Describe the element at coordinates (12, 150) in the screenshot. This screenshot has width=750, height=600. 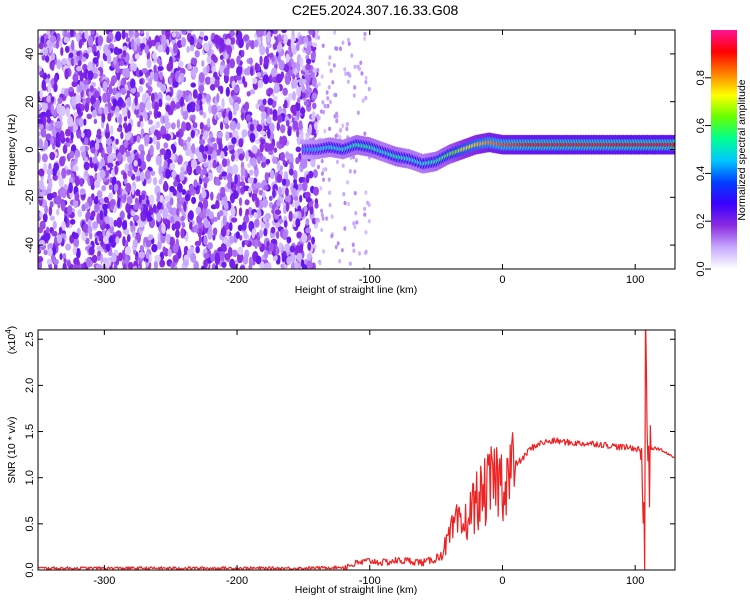
I see `spectrogram-y-label: Frequency (Hz)` at that location.